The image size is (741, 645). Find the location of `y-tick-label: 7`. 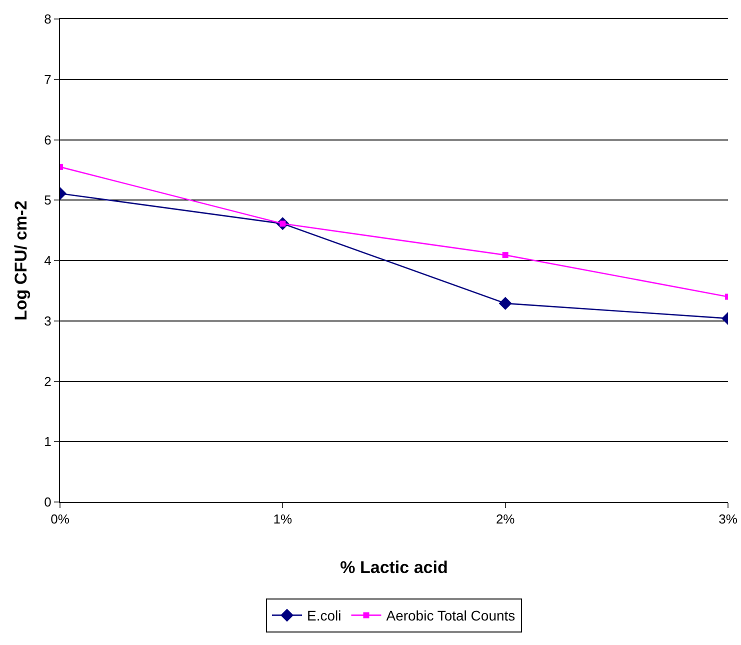

y-tick-label: 7 is located at coordinates (48, 79).